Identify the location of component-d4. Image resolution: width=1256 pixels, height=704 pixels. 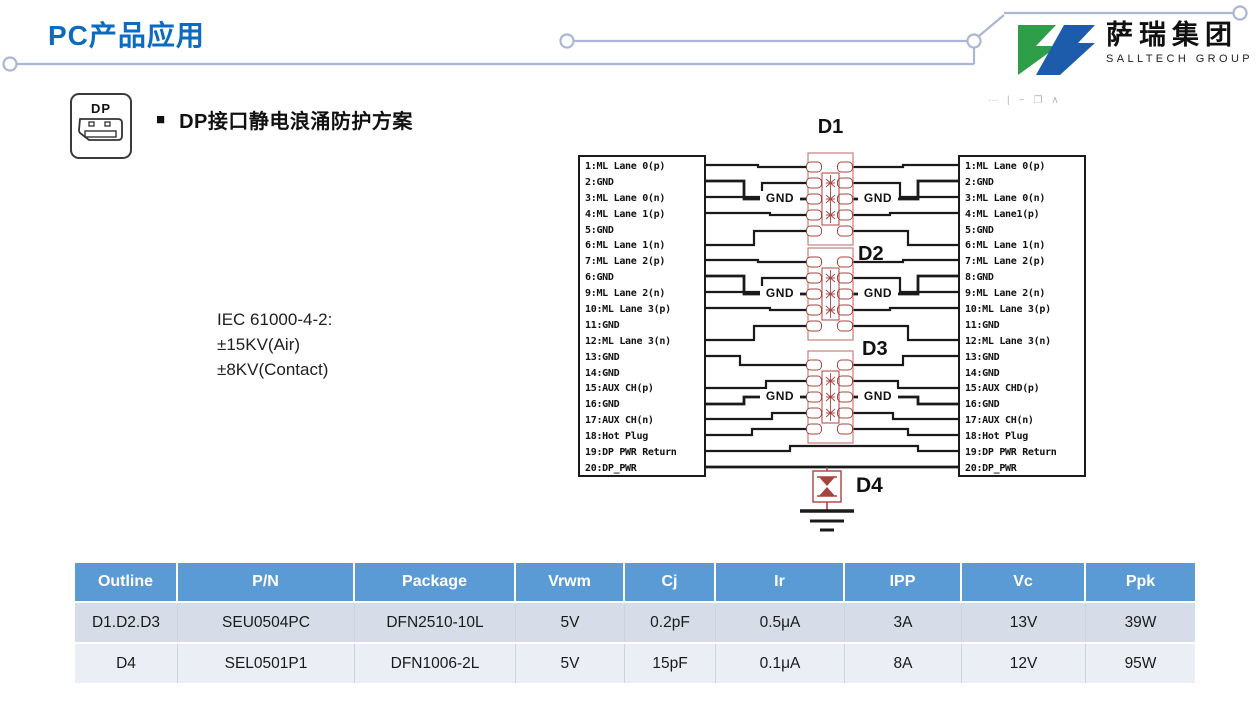
(827, 489).